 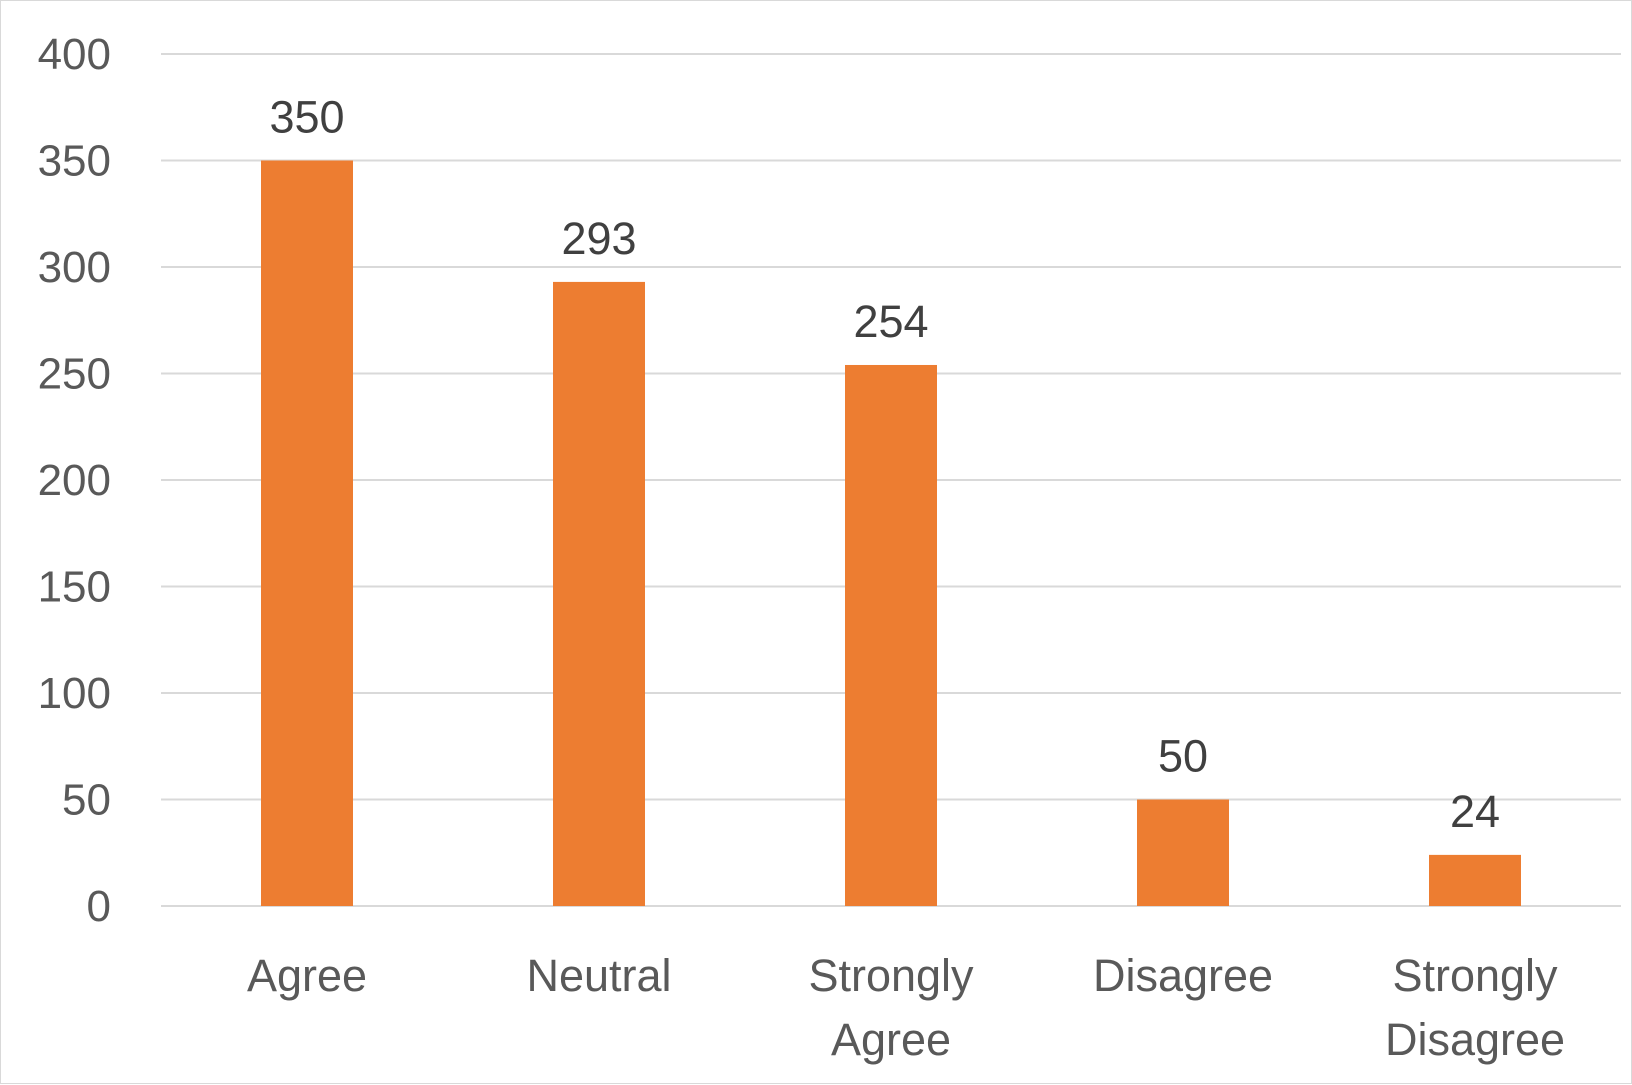 I want to click on y-tick-label: 0, so click(x=99, y=906).